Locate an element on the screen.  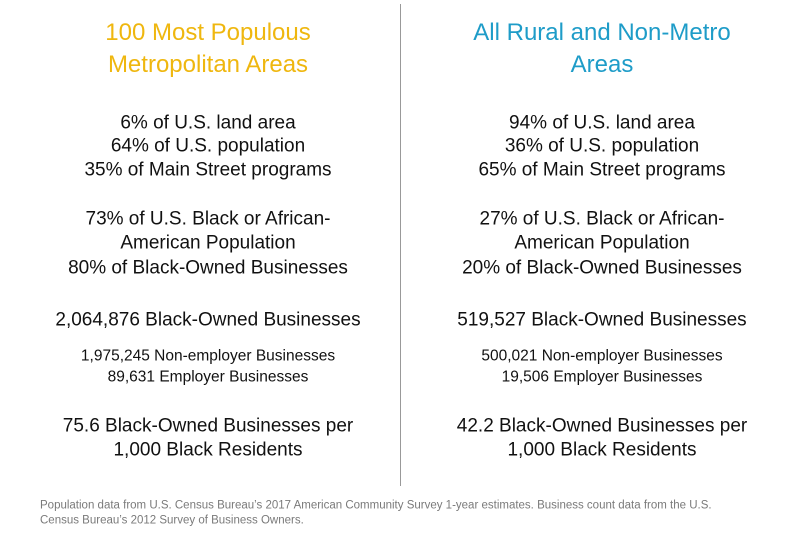
stat-line: 89,631 Employer Businesses is located at coordinates (208, 377).